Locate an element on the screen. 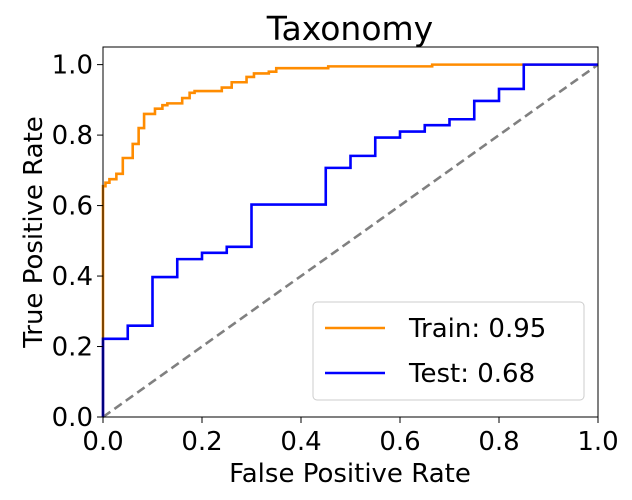 The height and width of the screenshot is (500, 632). x-tick-label: 0.4 is located at coordinates (300, 442).